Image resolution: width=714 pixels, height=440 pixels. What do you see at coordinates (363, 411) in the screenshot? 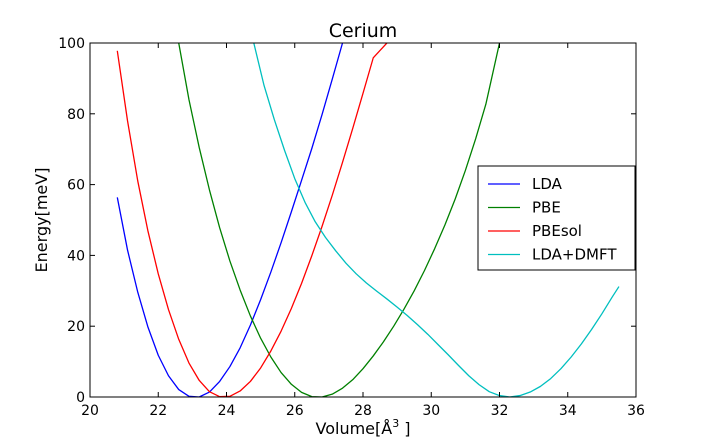
I see `x-tick-label: 28` at bounding box center [363, 411].